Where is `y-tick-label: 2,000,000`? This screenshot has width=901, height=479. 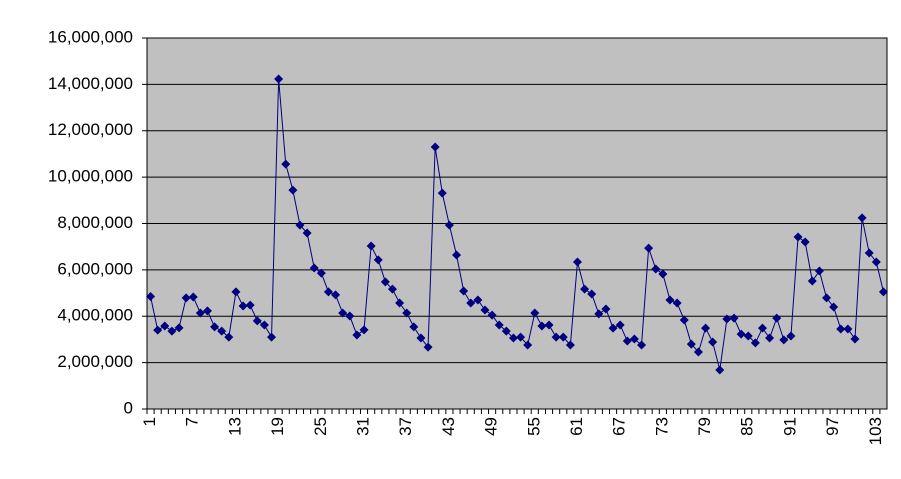 y-tick-label: 2,000,000 is located at coordinates (95, 361).